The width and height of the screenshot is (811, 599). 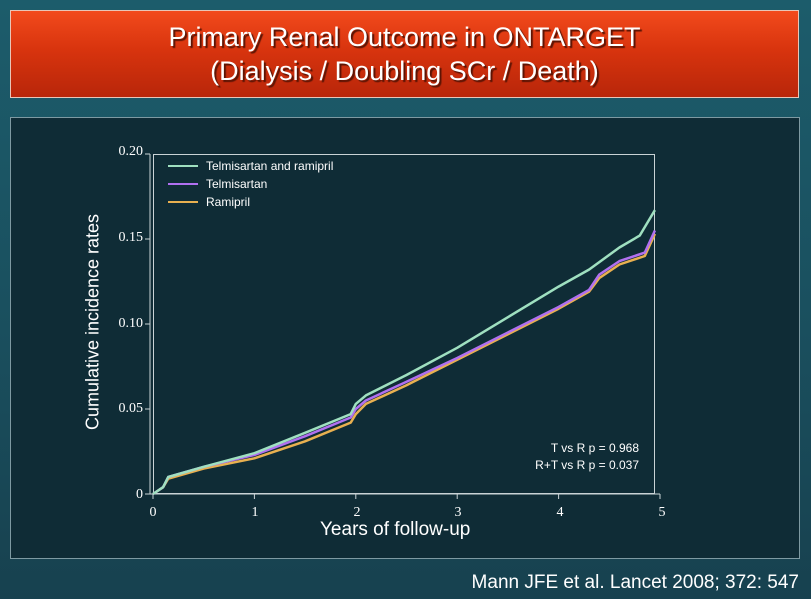 I want to click on legend-label: Ramipril, so click(x=228, y=202).